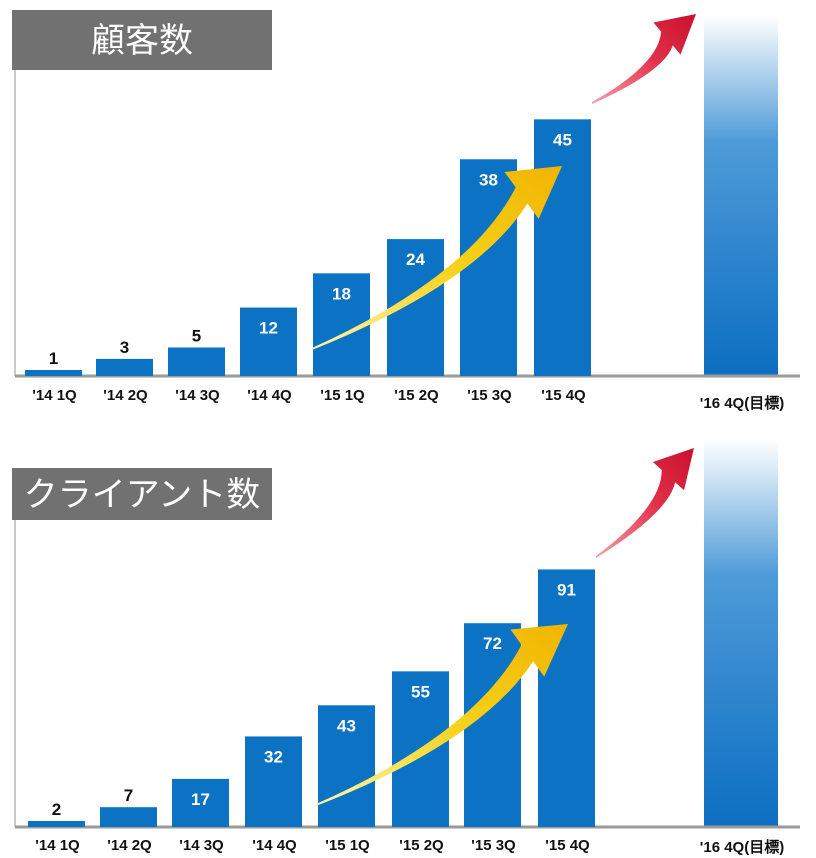 This screenshot has height=858, width=816. Describe the element at coordinates (341, 293) in the screenshot. I see `data-label: 18` at that location.